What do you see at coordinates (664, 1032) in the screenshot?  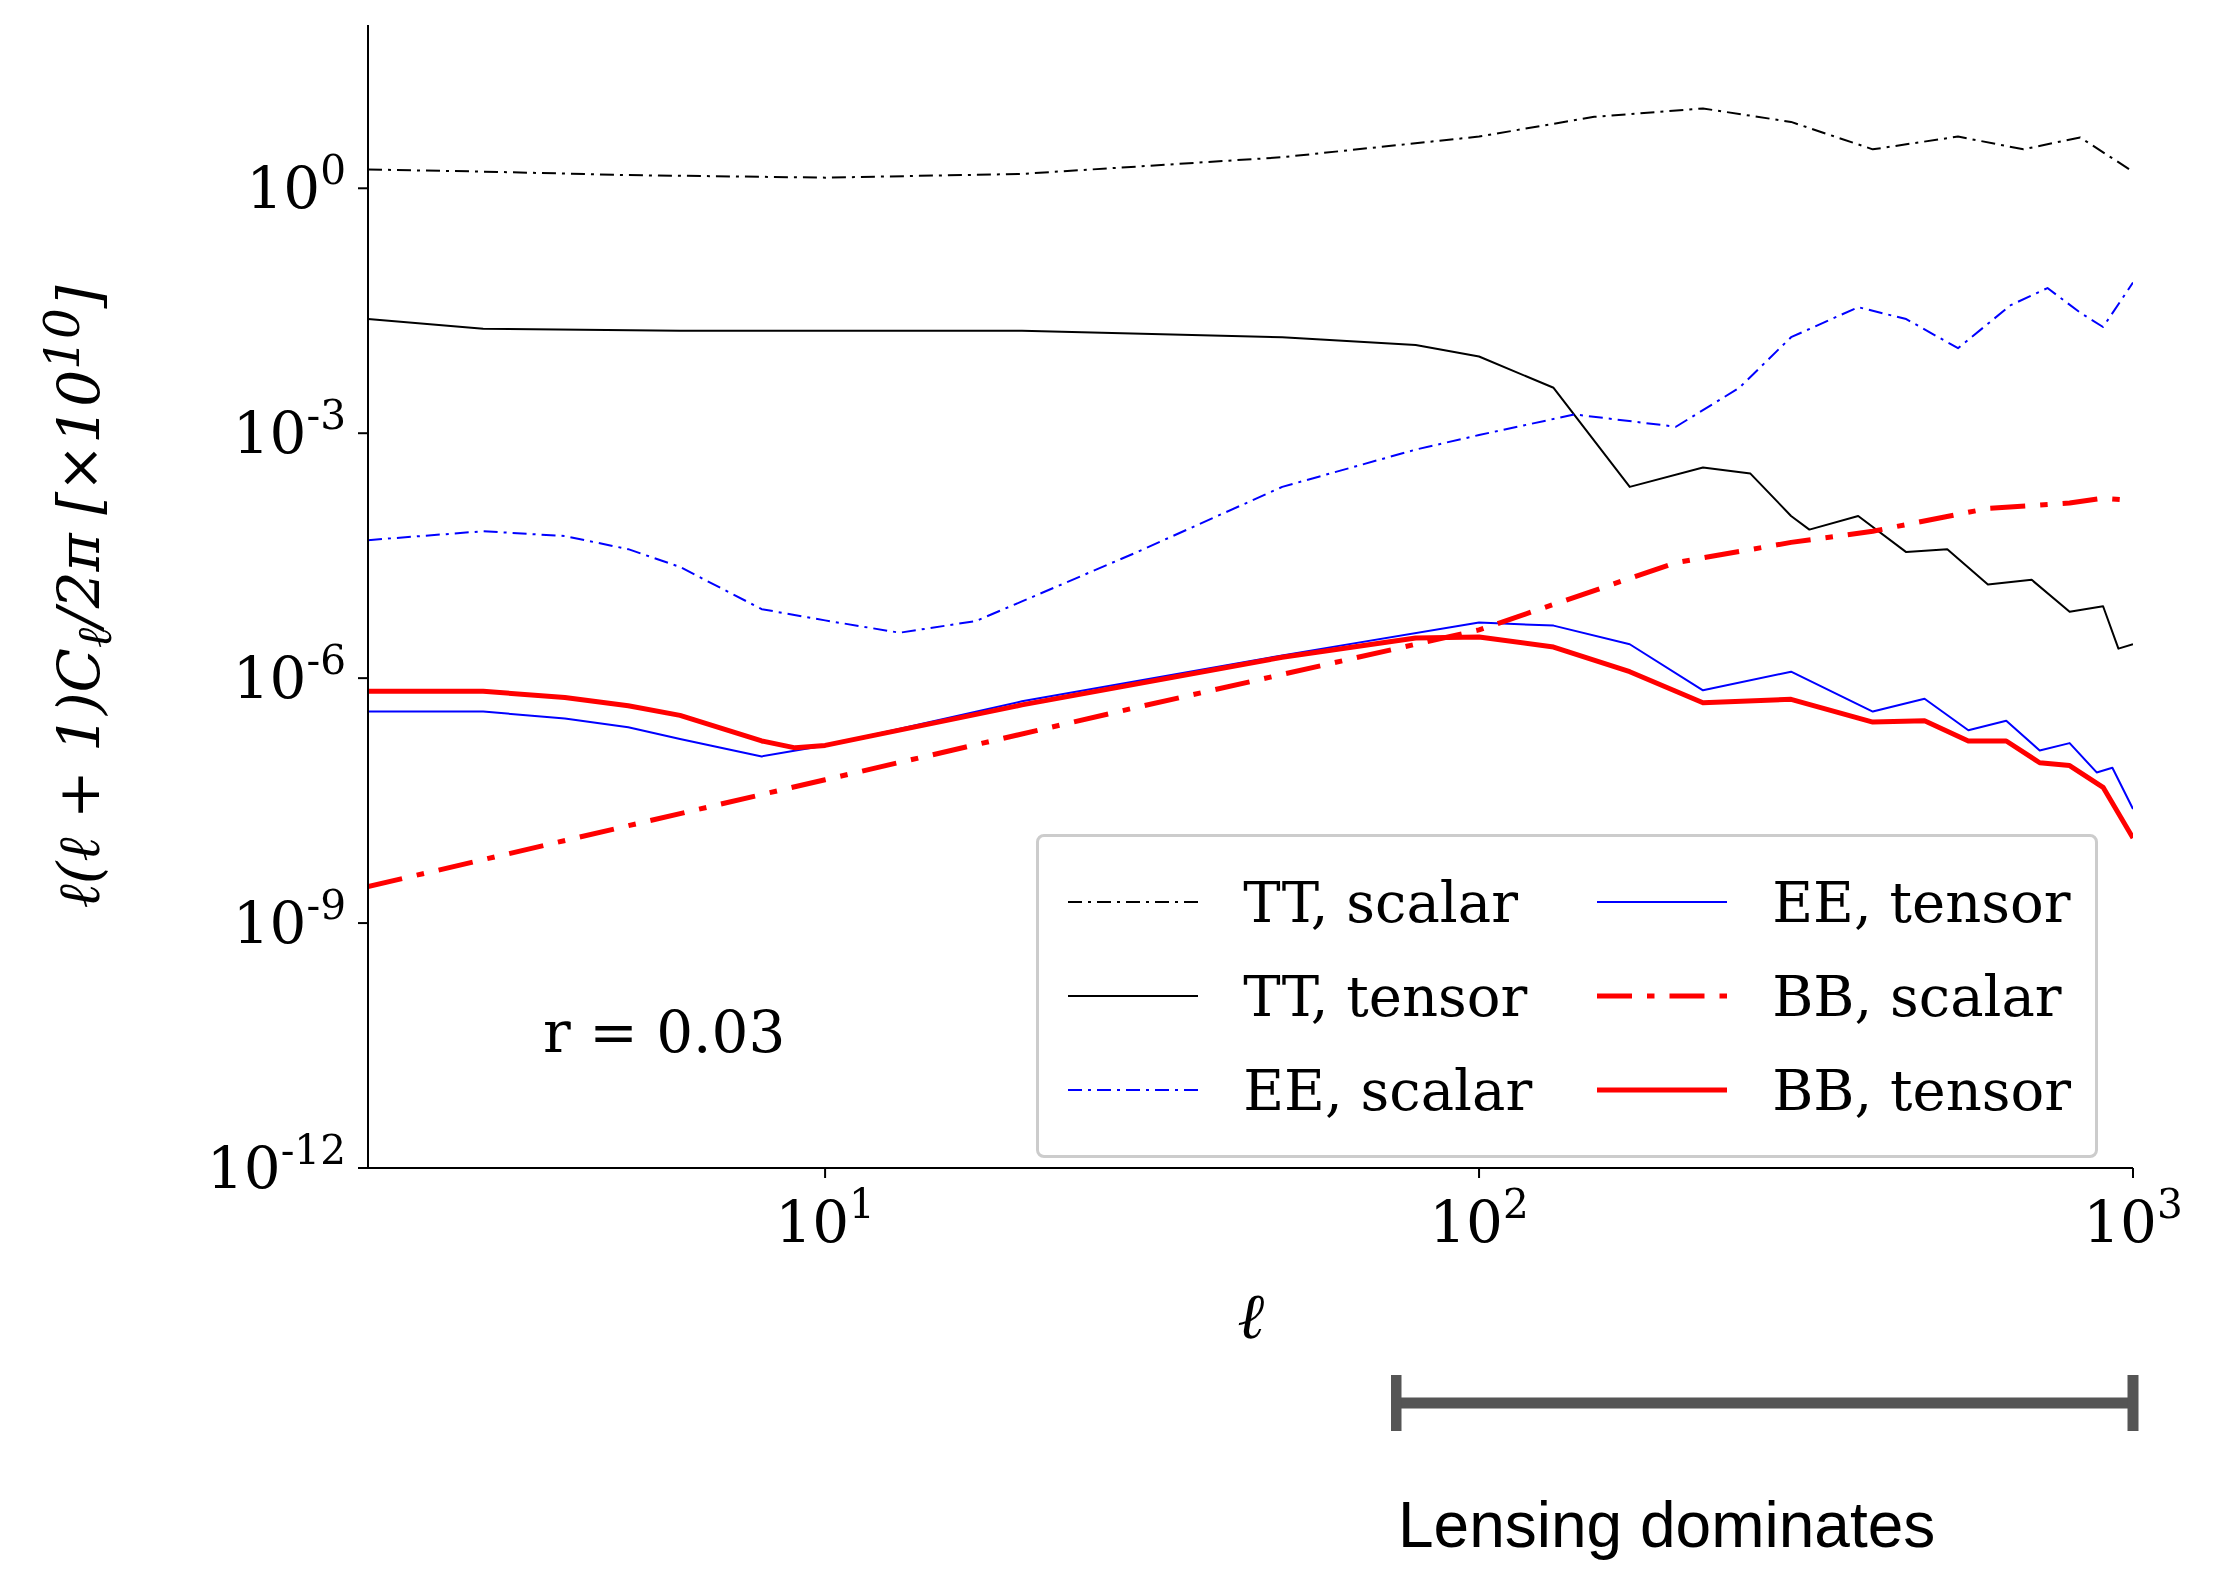 I see `annotation: r = 0.03` at bounding box center [664, 1032].